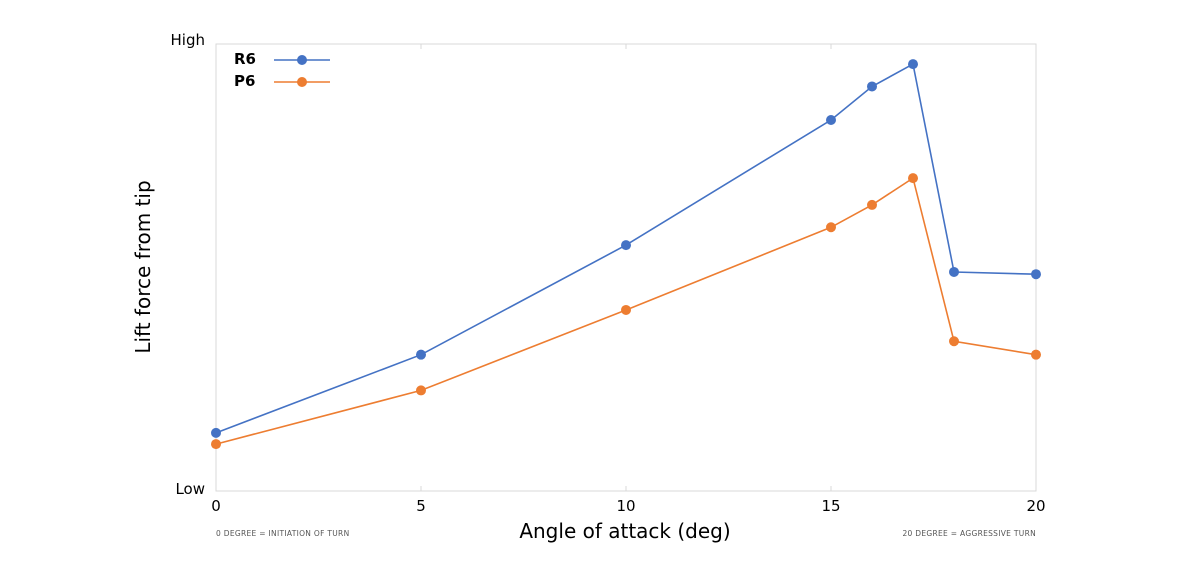  I want to click on y-axis-low-label: Low, so click(190, 489).